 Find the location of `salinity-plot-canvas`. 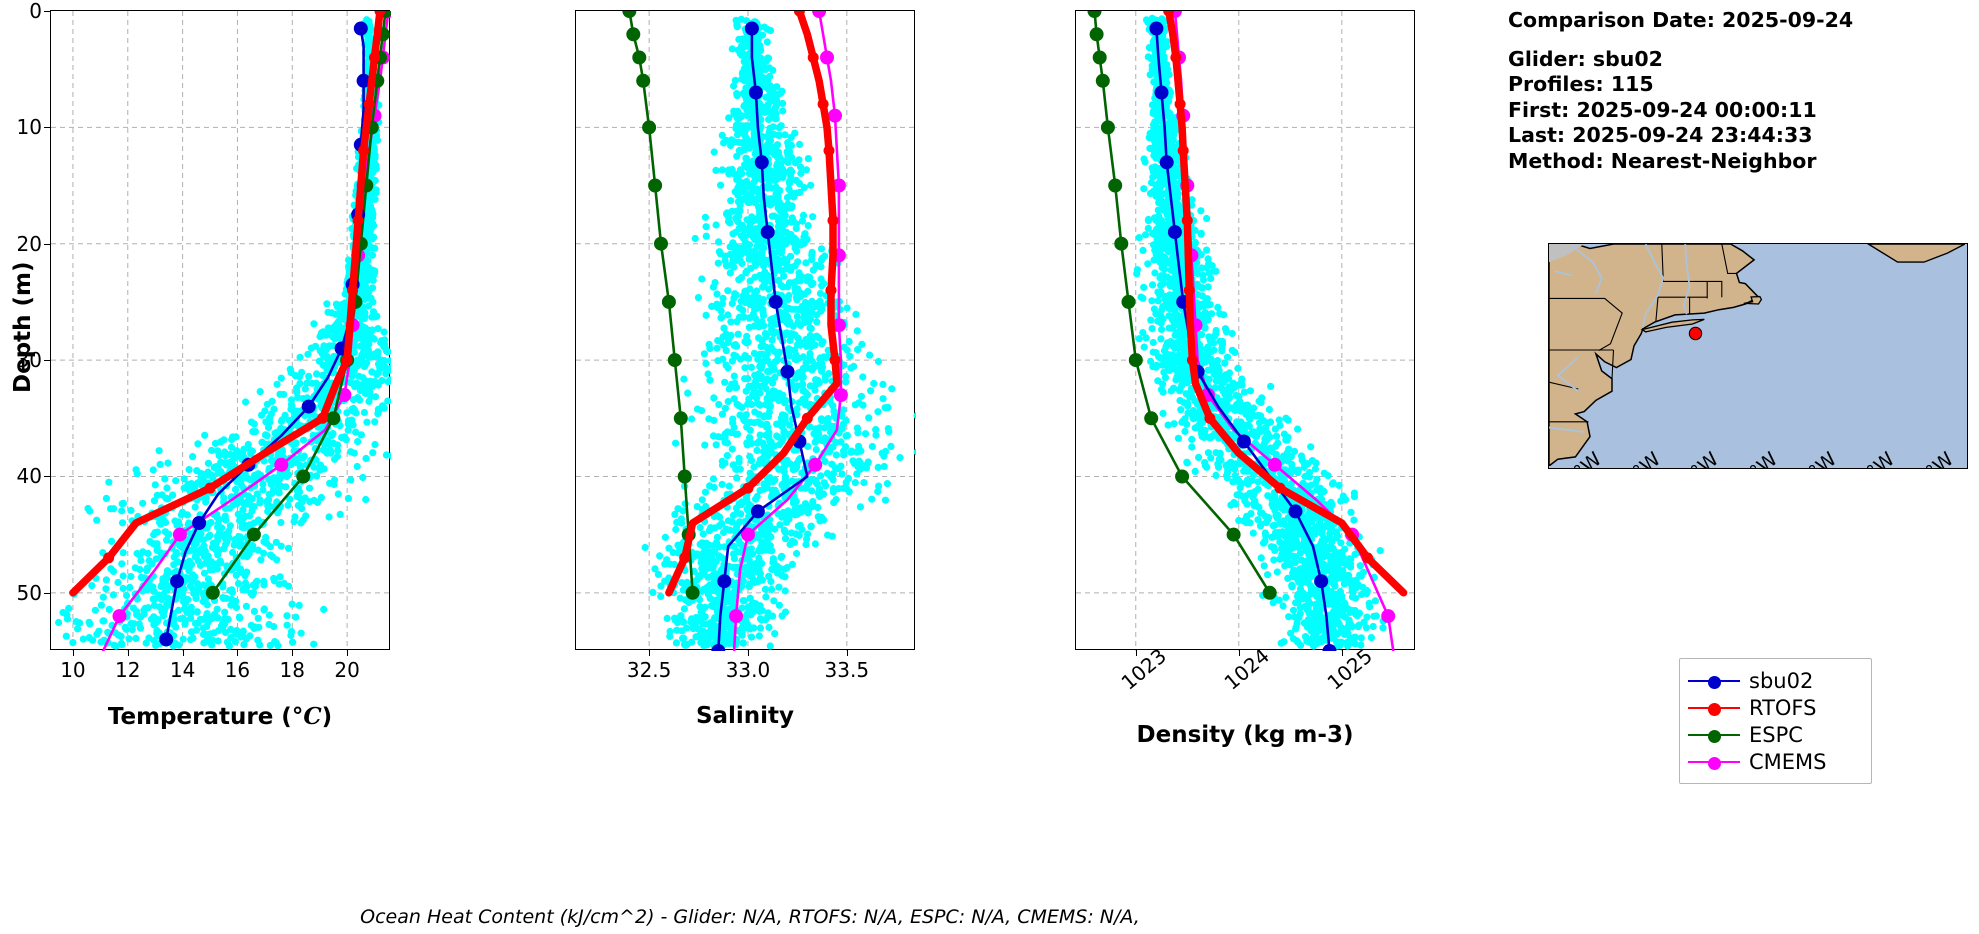

salinity-plot-canvas is located at coordinates (746, 331).